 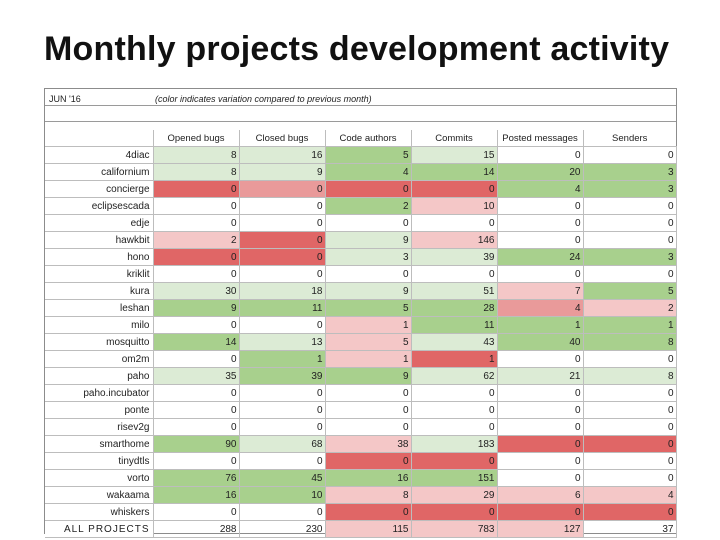 What do you see at coordinates (99, 444) in the screenshot?
I see `project-name: smarthome` at bounding box center [99, 444].